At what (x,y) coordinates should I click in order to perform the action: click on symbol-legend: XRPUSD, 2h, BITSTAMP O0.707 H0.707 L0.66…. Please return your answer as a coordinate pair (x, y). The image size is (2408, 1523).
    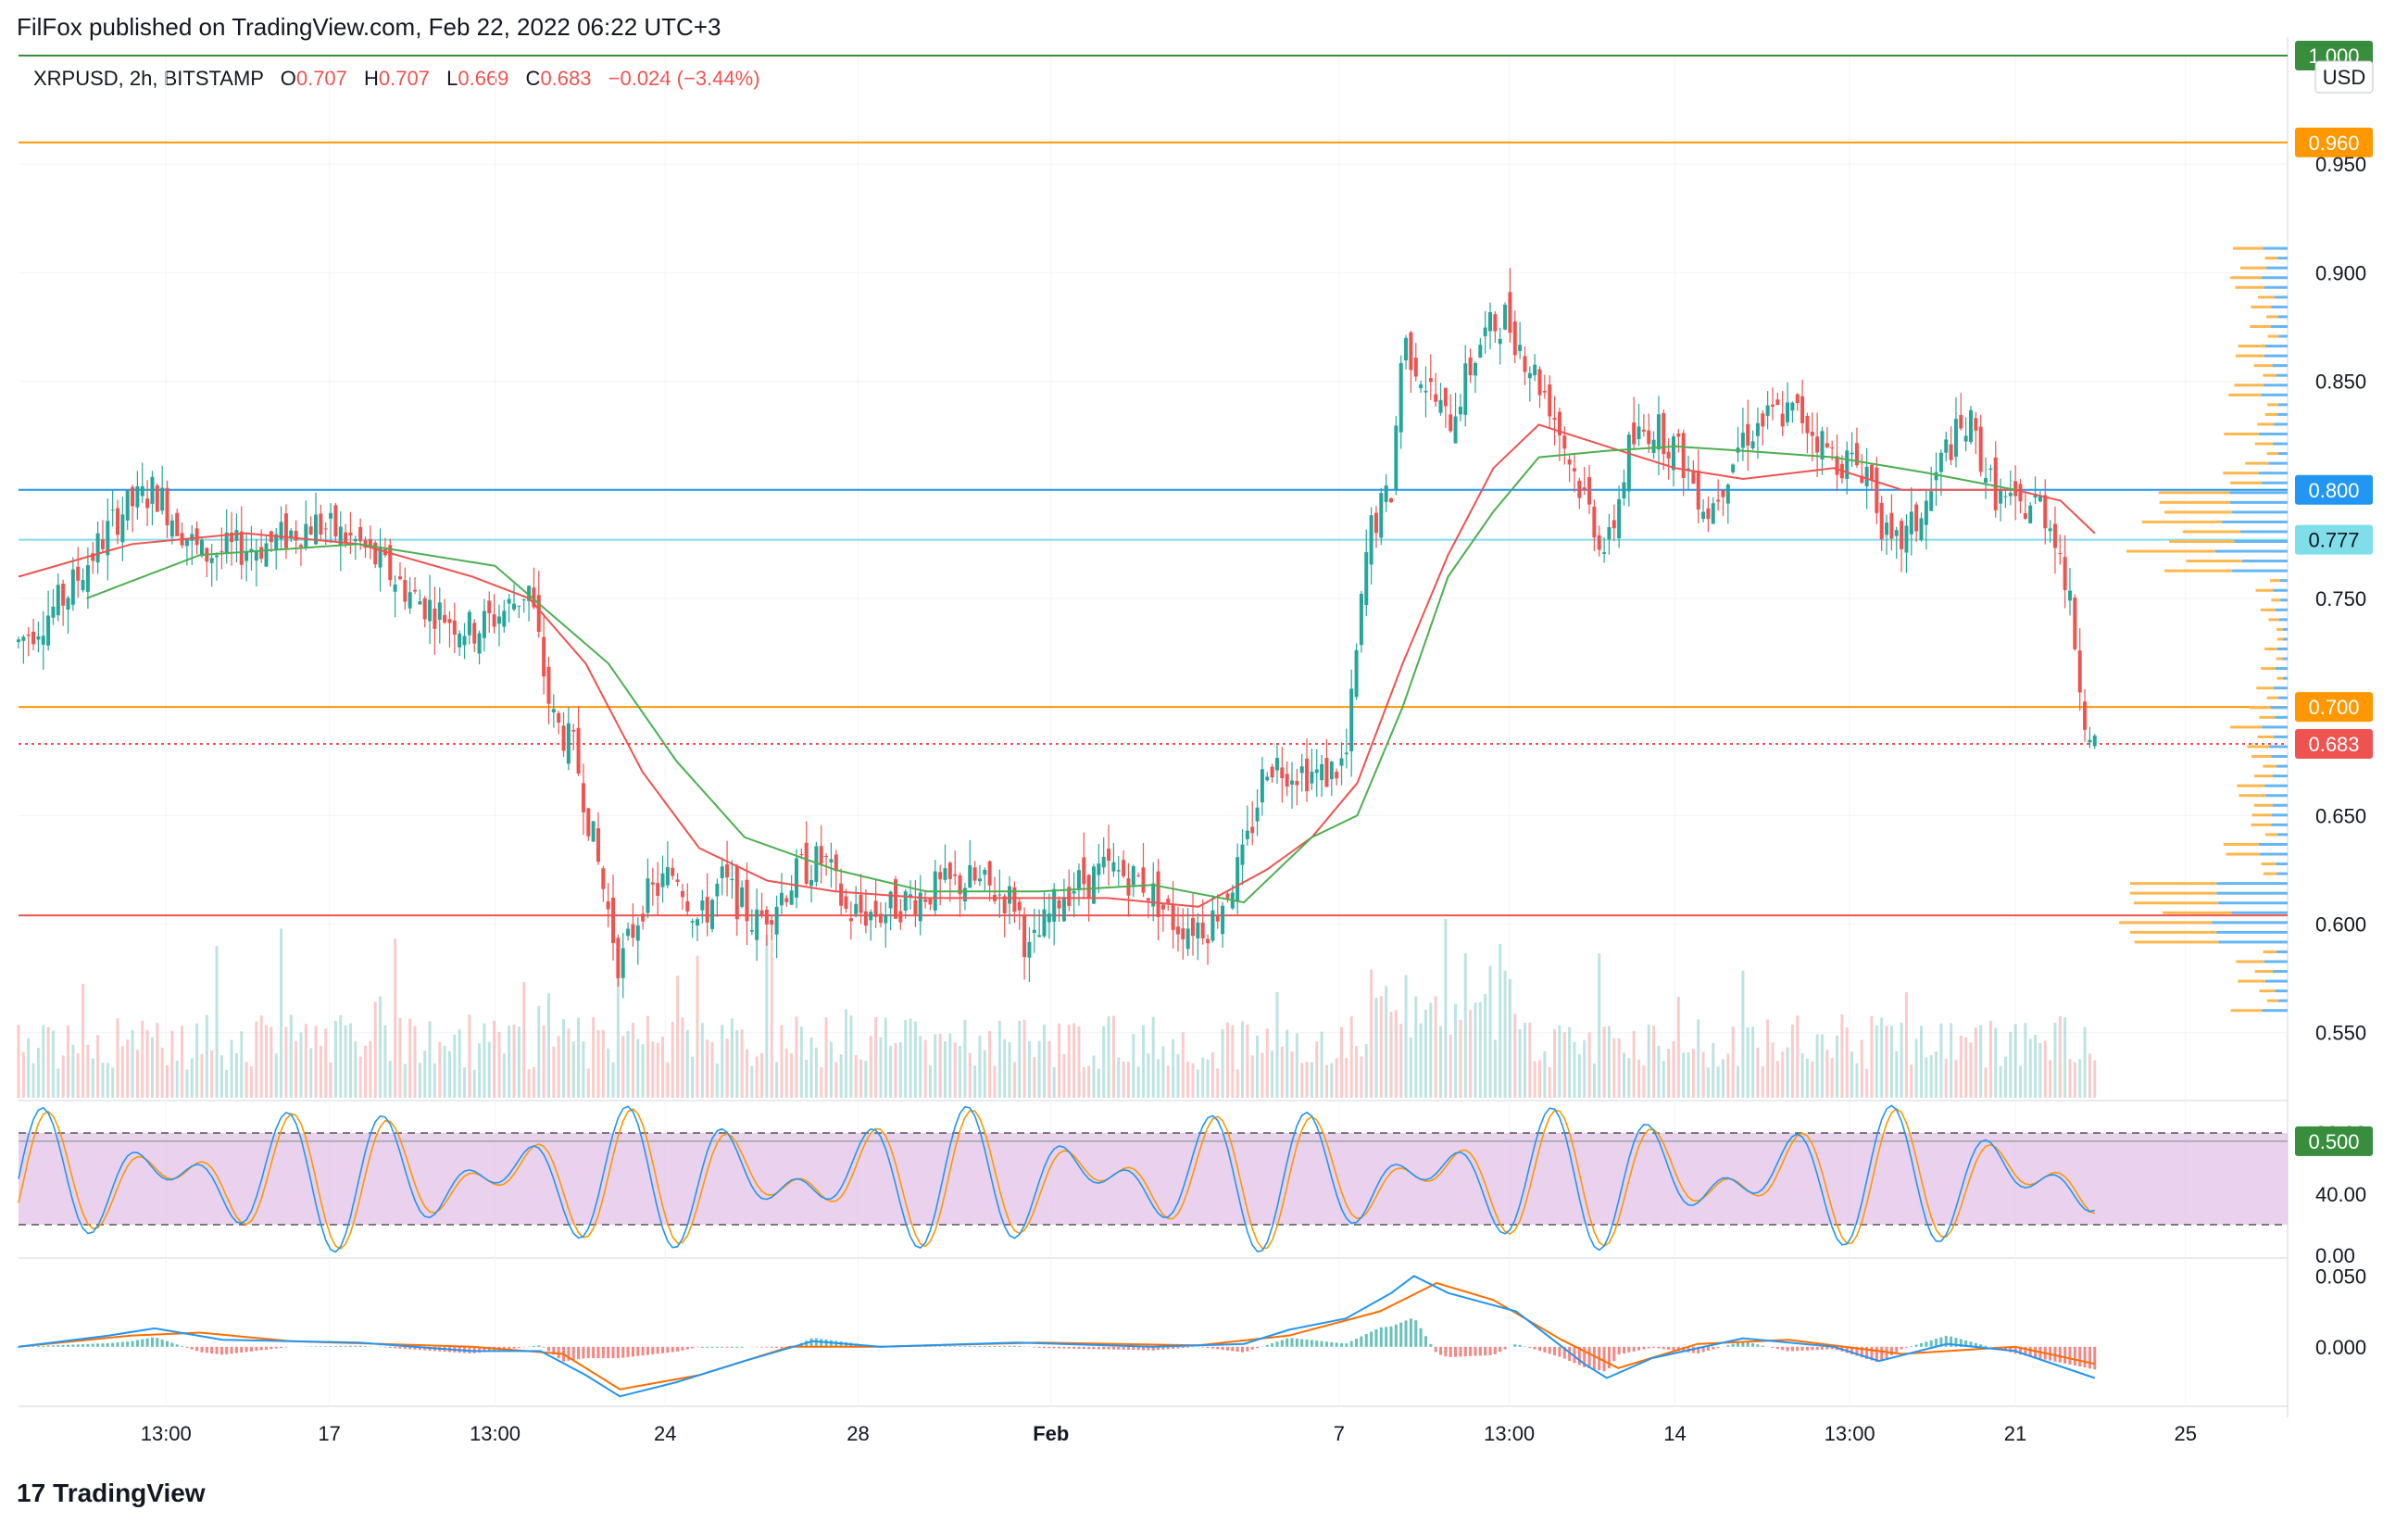
    Looking at the image, I should click on (396, 79).